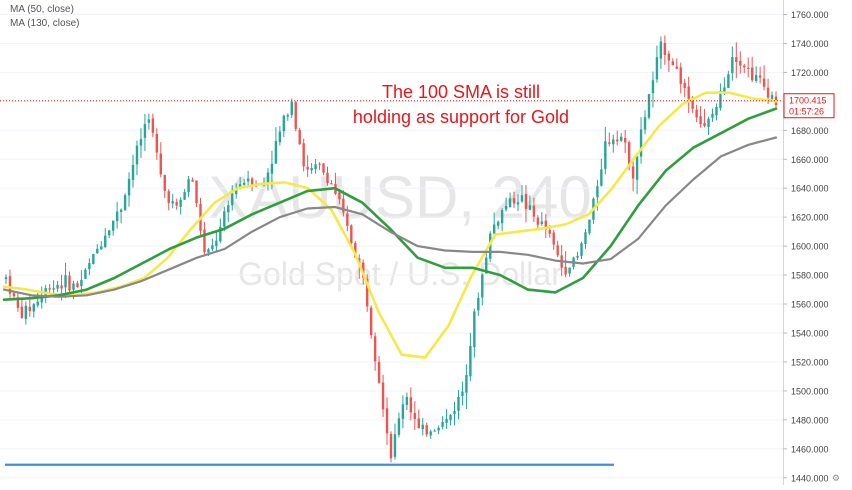 The width and height of the screenshot is (852, 490). Describe the element at coordinates (810, 218) in the screenshot. I see `y-tick-label: 1620.000` at that location.